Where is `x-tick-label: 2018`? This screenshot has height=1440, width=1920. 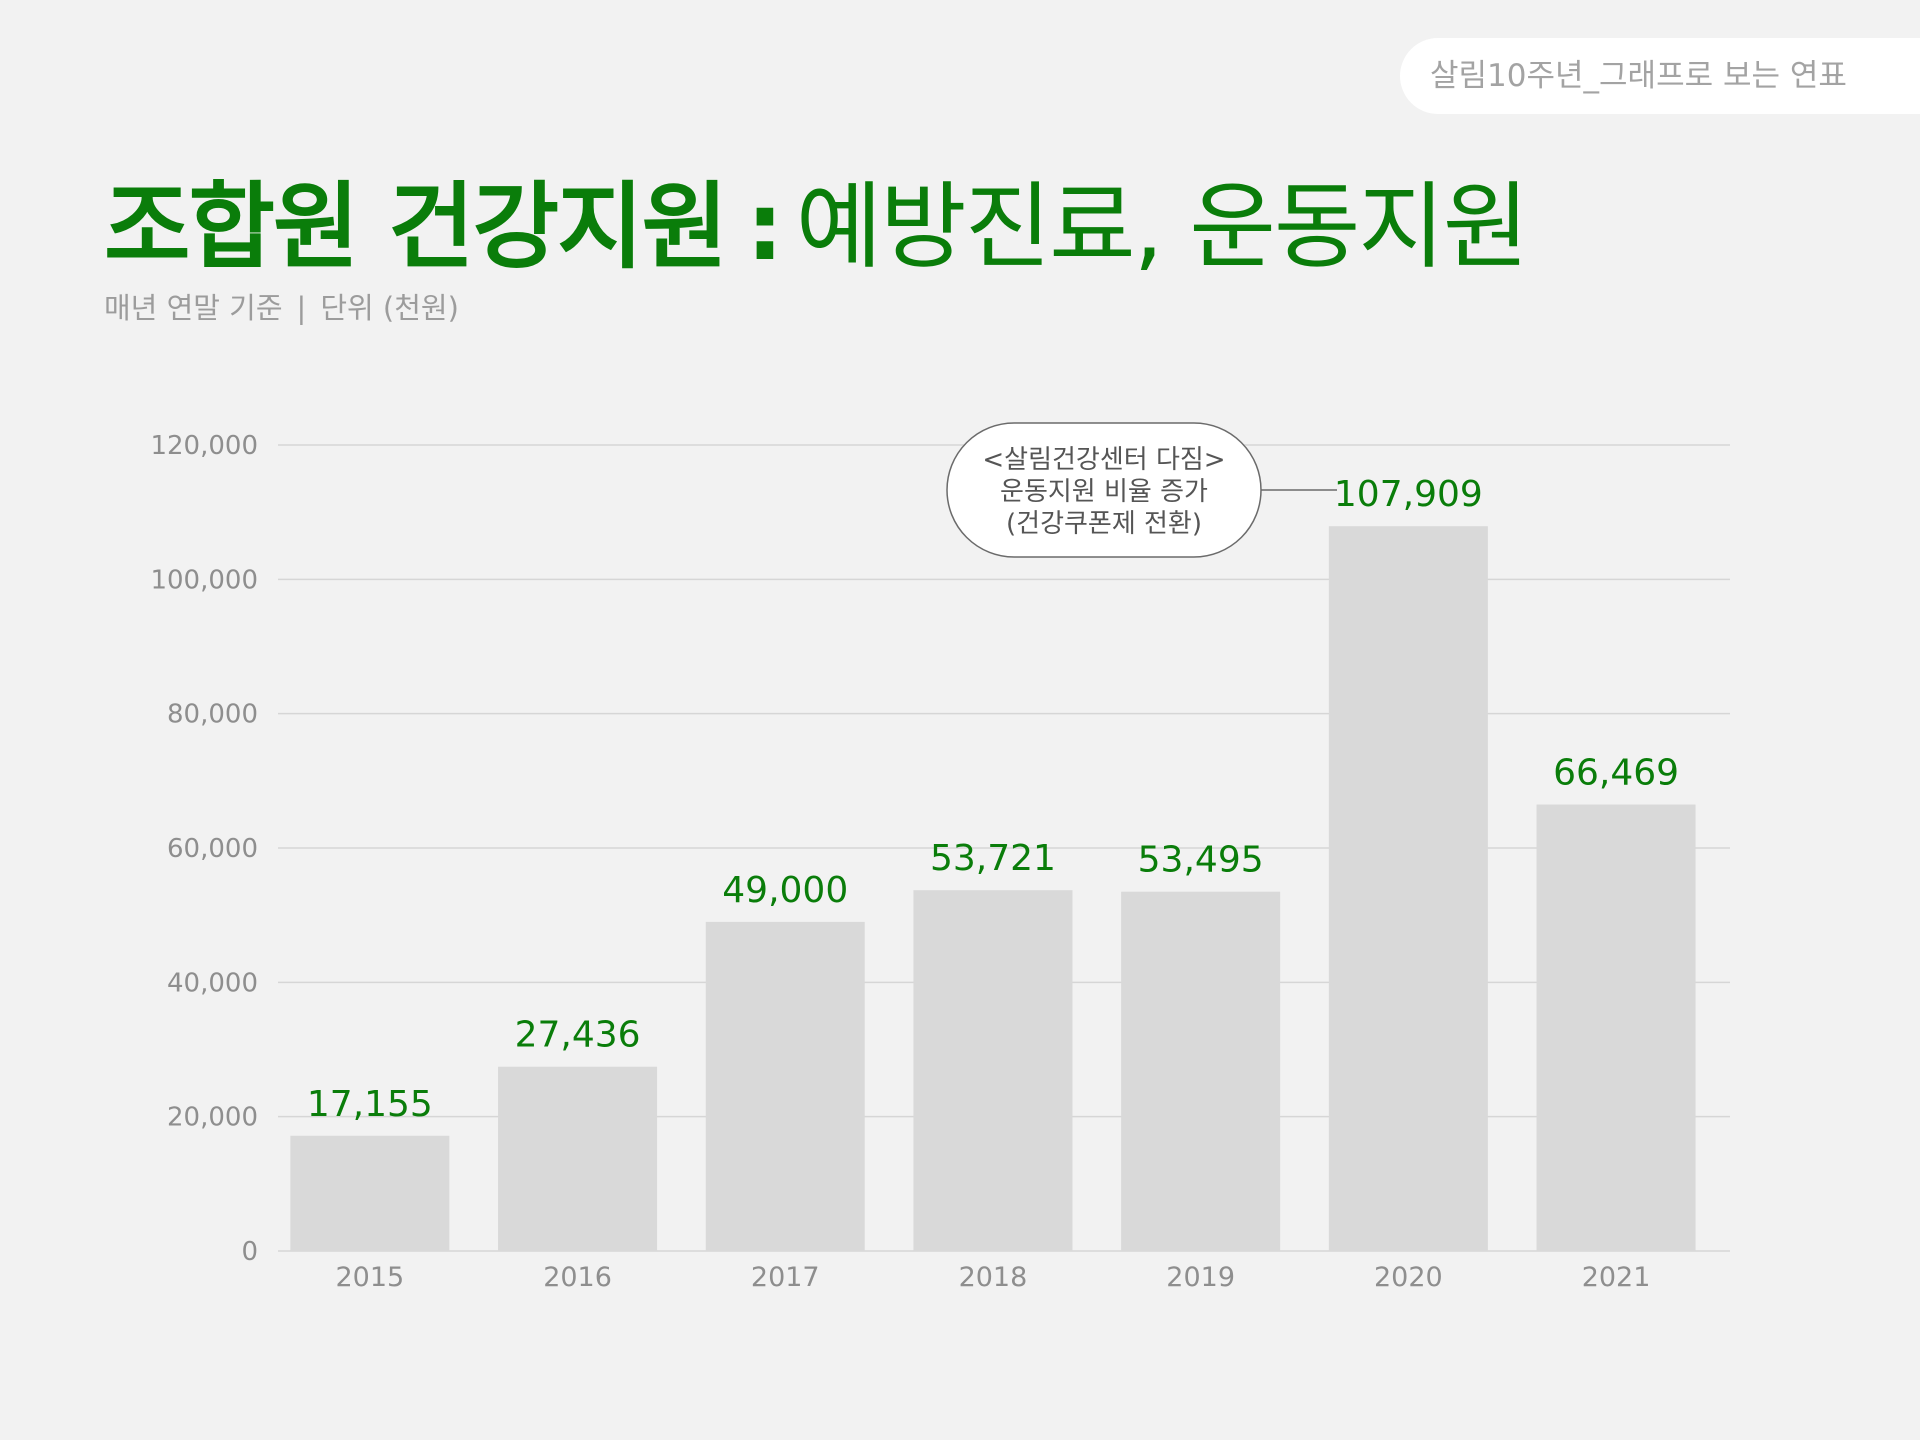
x-tick-label: 2018 is located at coordinates (993, 1277).